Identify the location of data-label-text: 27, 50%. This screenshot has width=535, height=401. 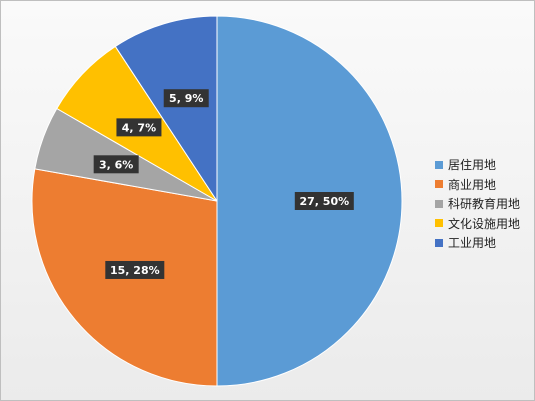
(324, 201).